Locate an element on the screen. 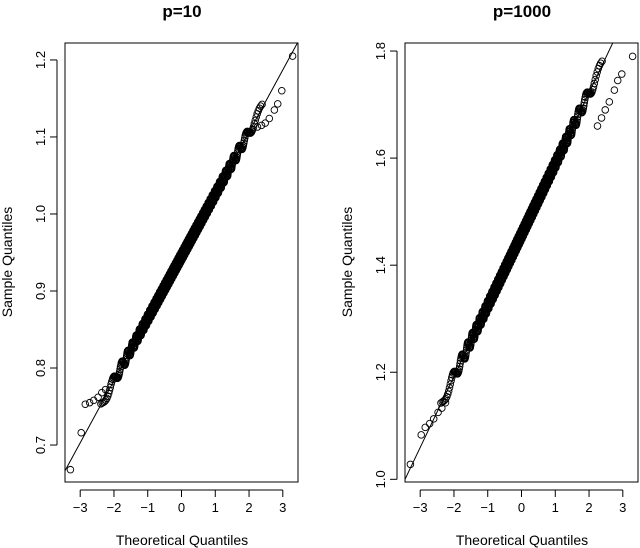 The image size is (640, 548). y-tick-label: 1.4 is located at coordinates (380, 265).